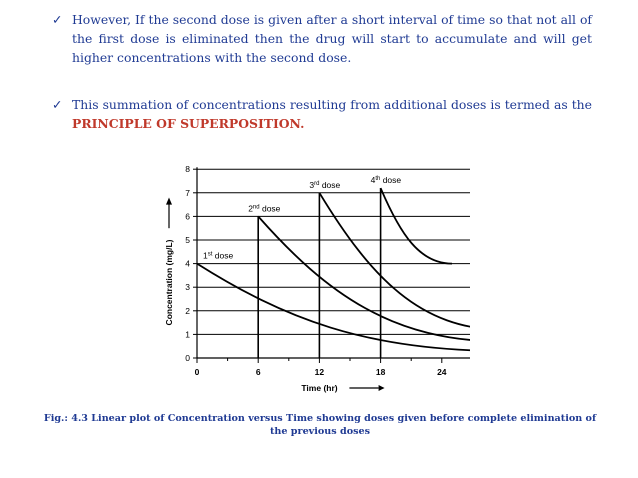  I want to click on dose-label: 1st dose, so click(218, 256).